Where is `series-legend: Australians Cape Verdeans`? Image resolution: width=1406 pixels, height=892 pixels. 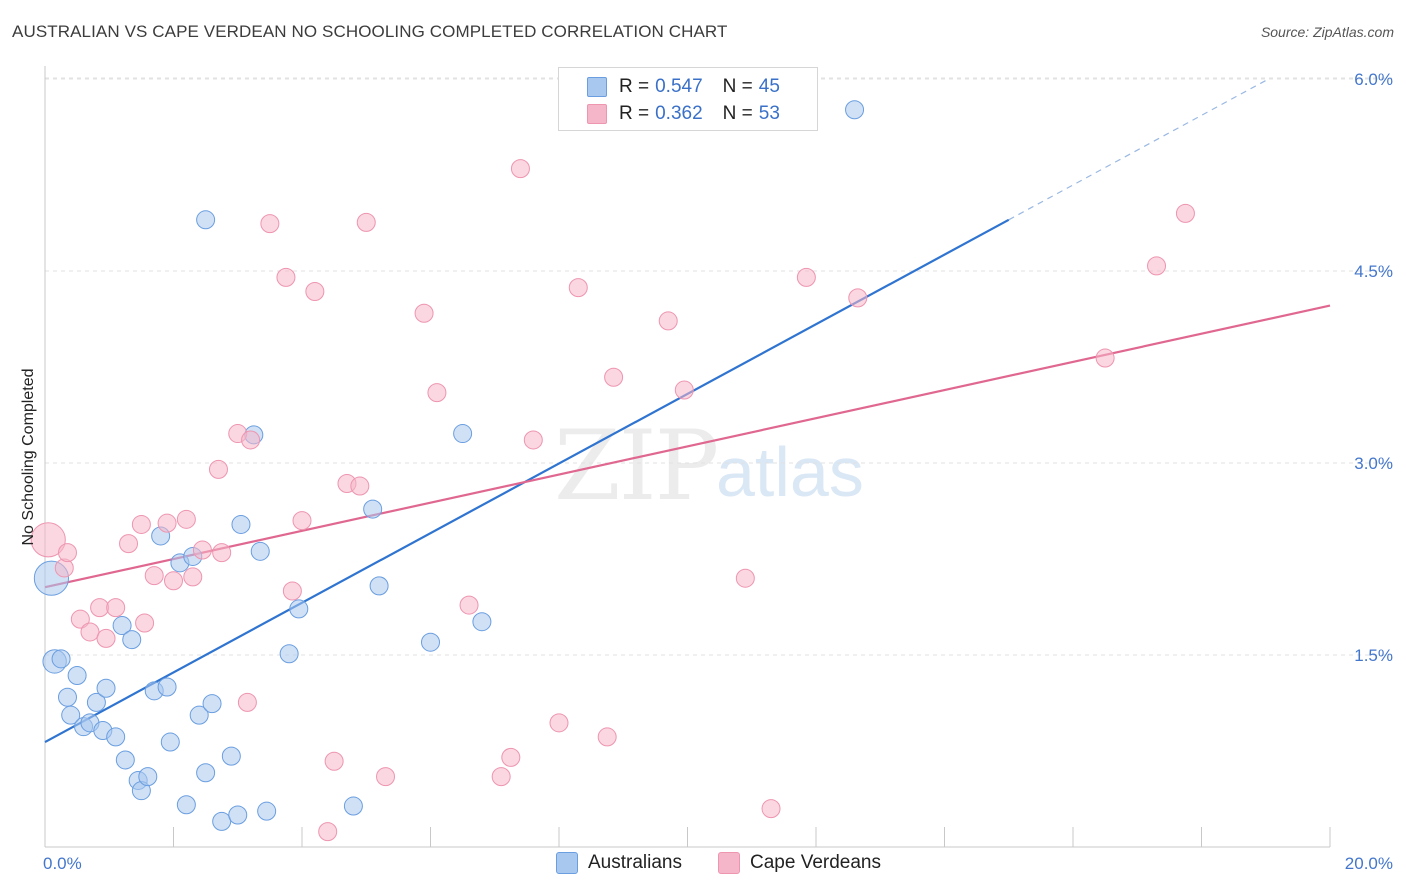 series-legend: Australians Cape Verdeans is located at coordinates (703, 864).